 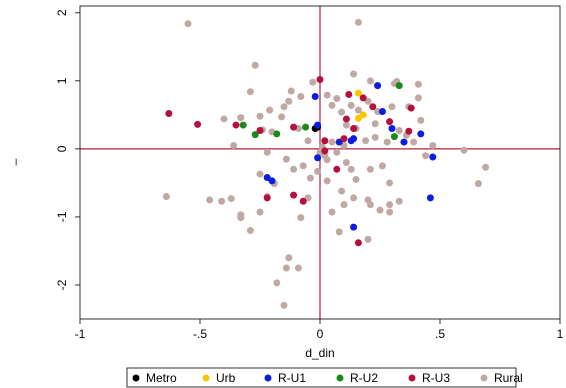 I want to click on y-tick-label: -1, so click(x=62, y=216).